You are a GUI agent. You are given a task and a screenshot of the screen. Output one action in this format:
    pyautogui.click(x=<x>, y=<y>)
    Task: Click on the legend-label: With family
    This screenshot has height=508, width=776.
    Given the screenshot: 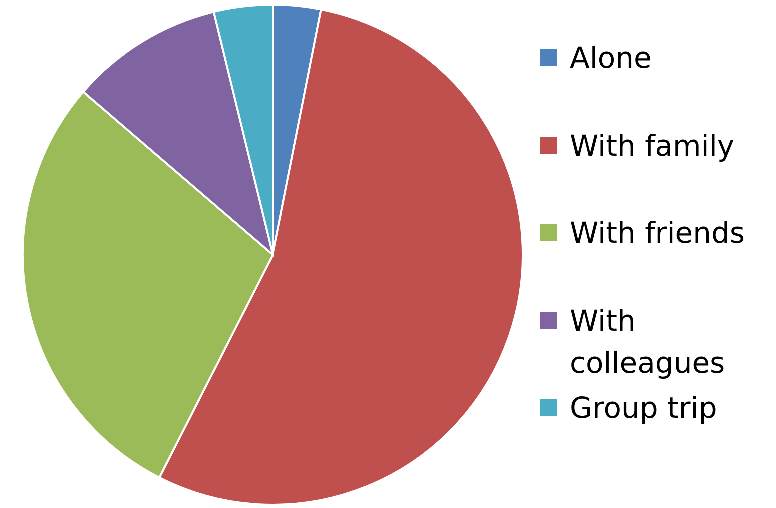 What is the action you would take?
    pyautogui.click(x=652, y=146)
    